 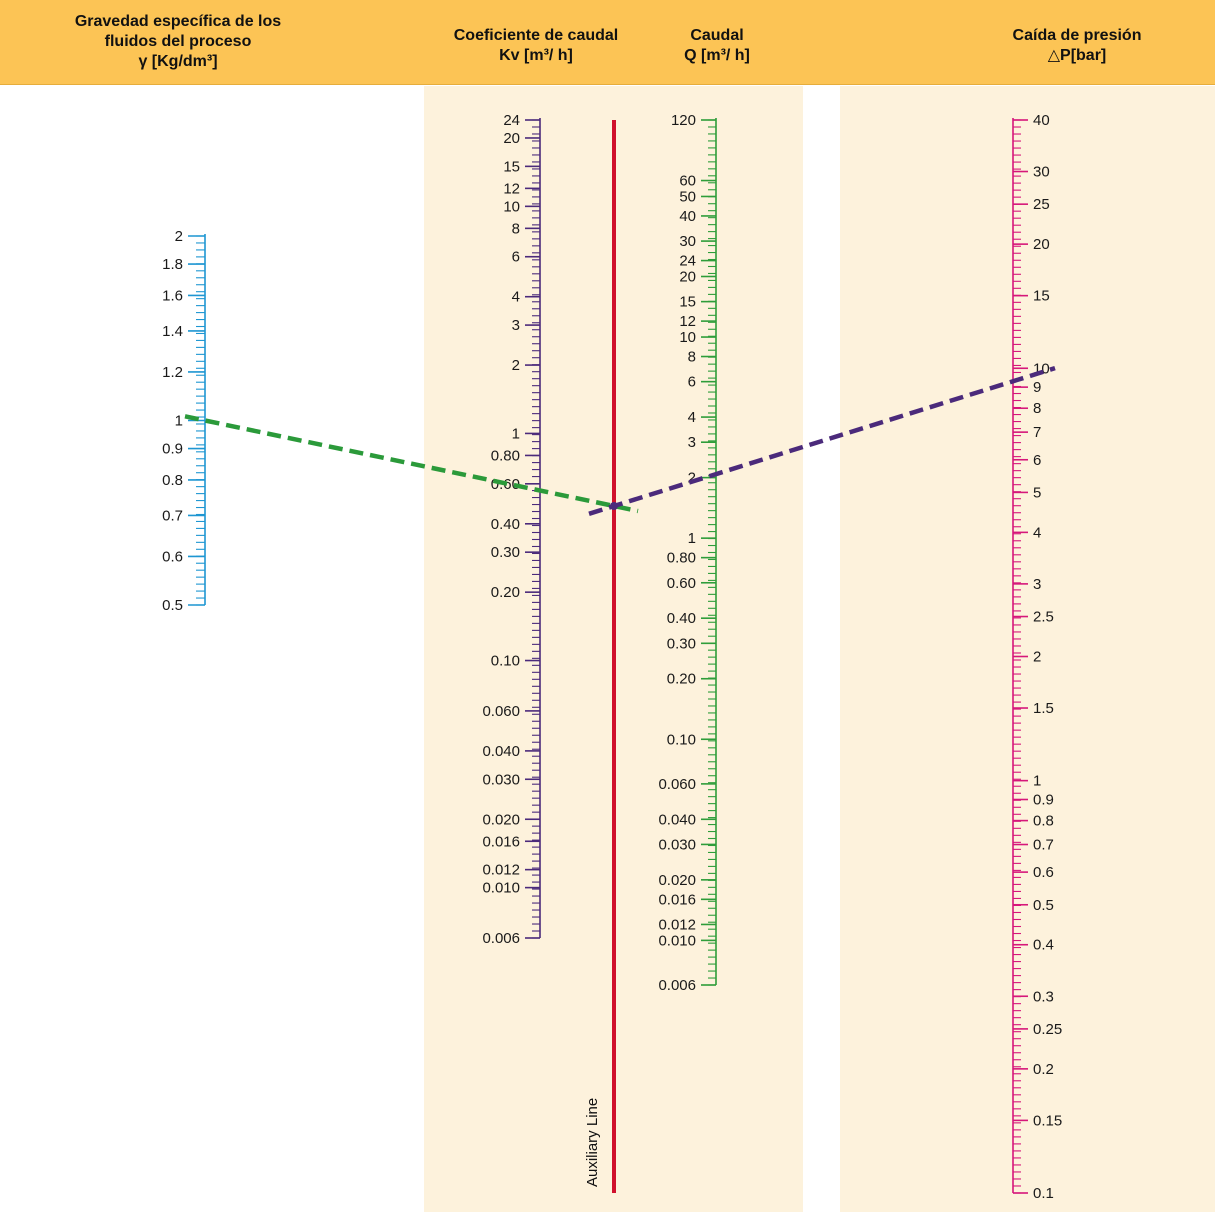 What do you see at coordinates (516, 228) in the screenshot?
I see `kv-tick-label: 8` at bounding box center [516, 228].